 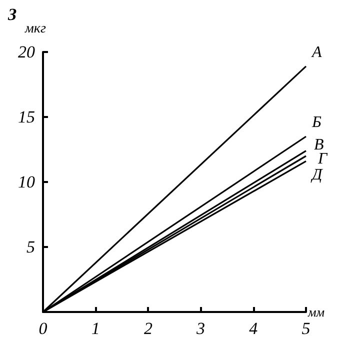 I want to click on series-label: А, so click(x=316, y=52).